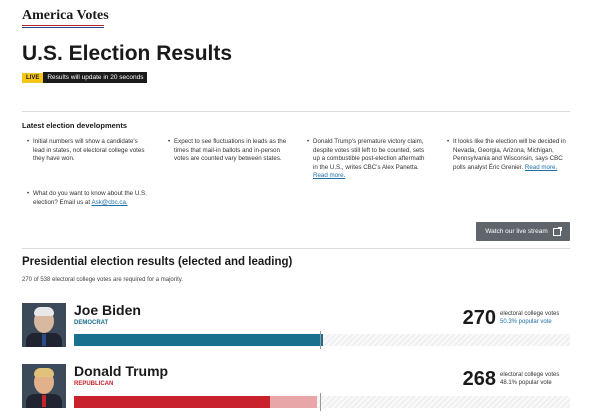 The image size is (594, 420). Describe the element at coordinates (516, 231) in the screenshot. I see `stream-button-label: Watch our live stream` at that location.